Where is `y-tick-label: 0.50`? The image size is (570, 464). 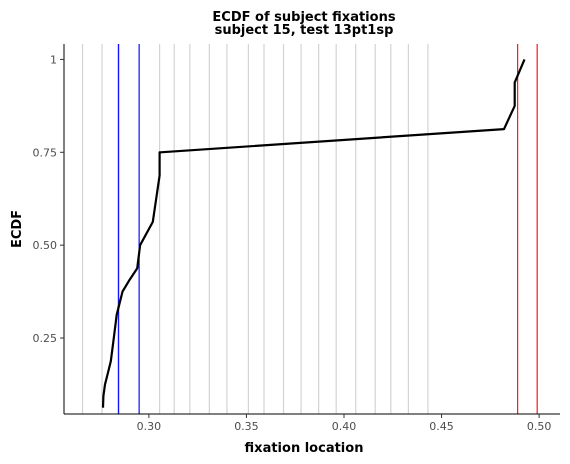
y-tick-label: 0.50 is located at coordinates (45, 245).